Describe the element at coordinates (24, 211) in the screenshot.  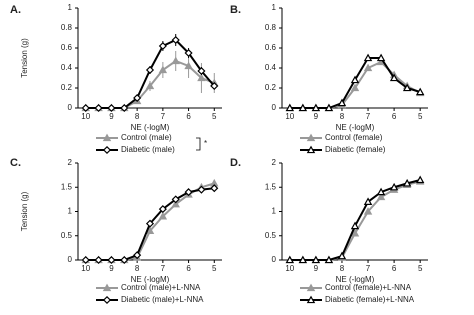
I see `y-axis-label: Tension (g)` at that location.